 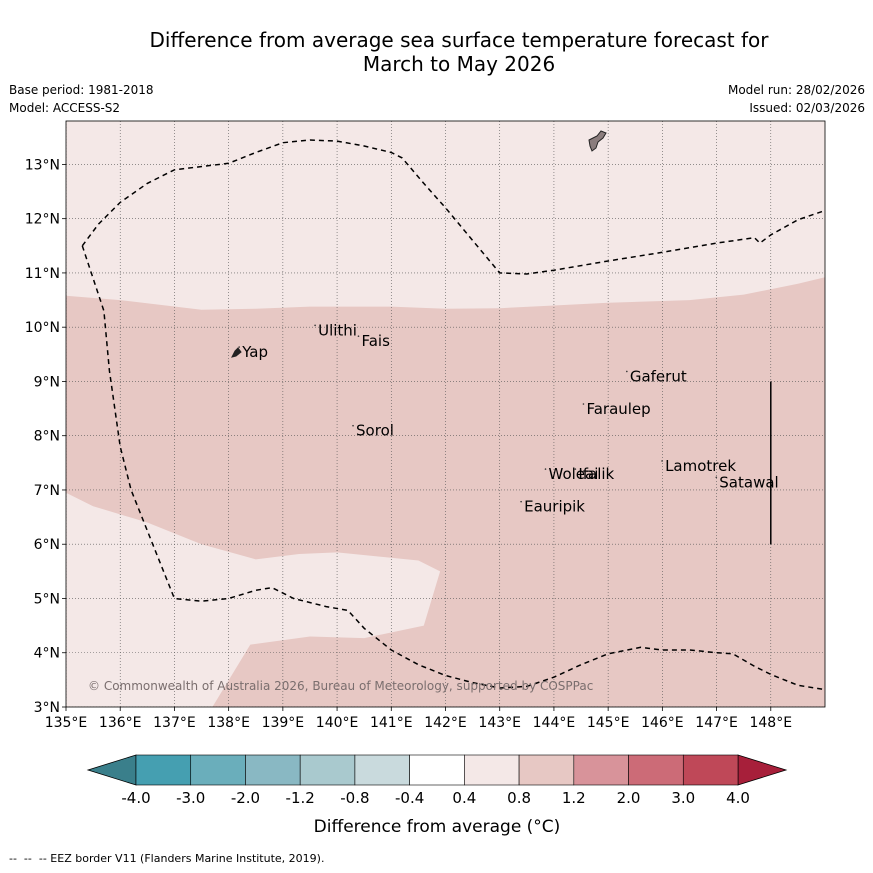 What do you see at coordinates (738, 798) in the screenshot?
I see `colorbar-tick-label: 4.0` at bounding box center [738, 798].